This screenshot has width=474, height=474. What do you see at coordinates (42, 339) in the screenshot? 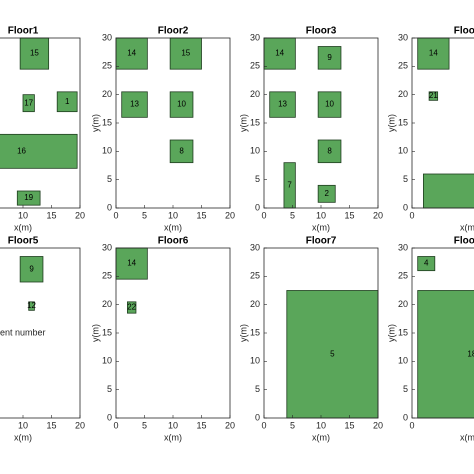
I see `subplot: 9 12 10 15 20 Floor5 x(m) ent number` at bounding box center [42, 339].